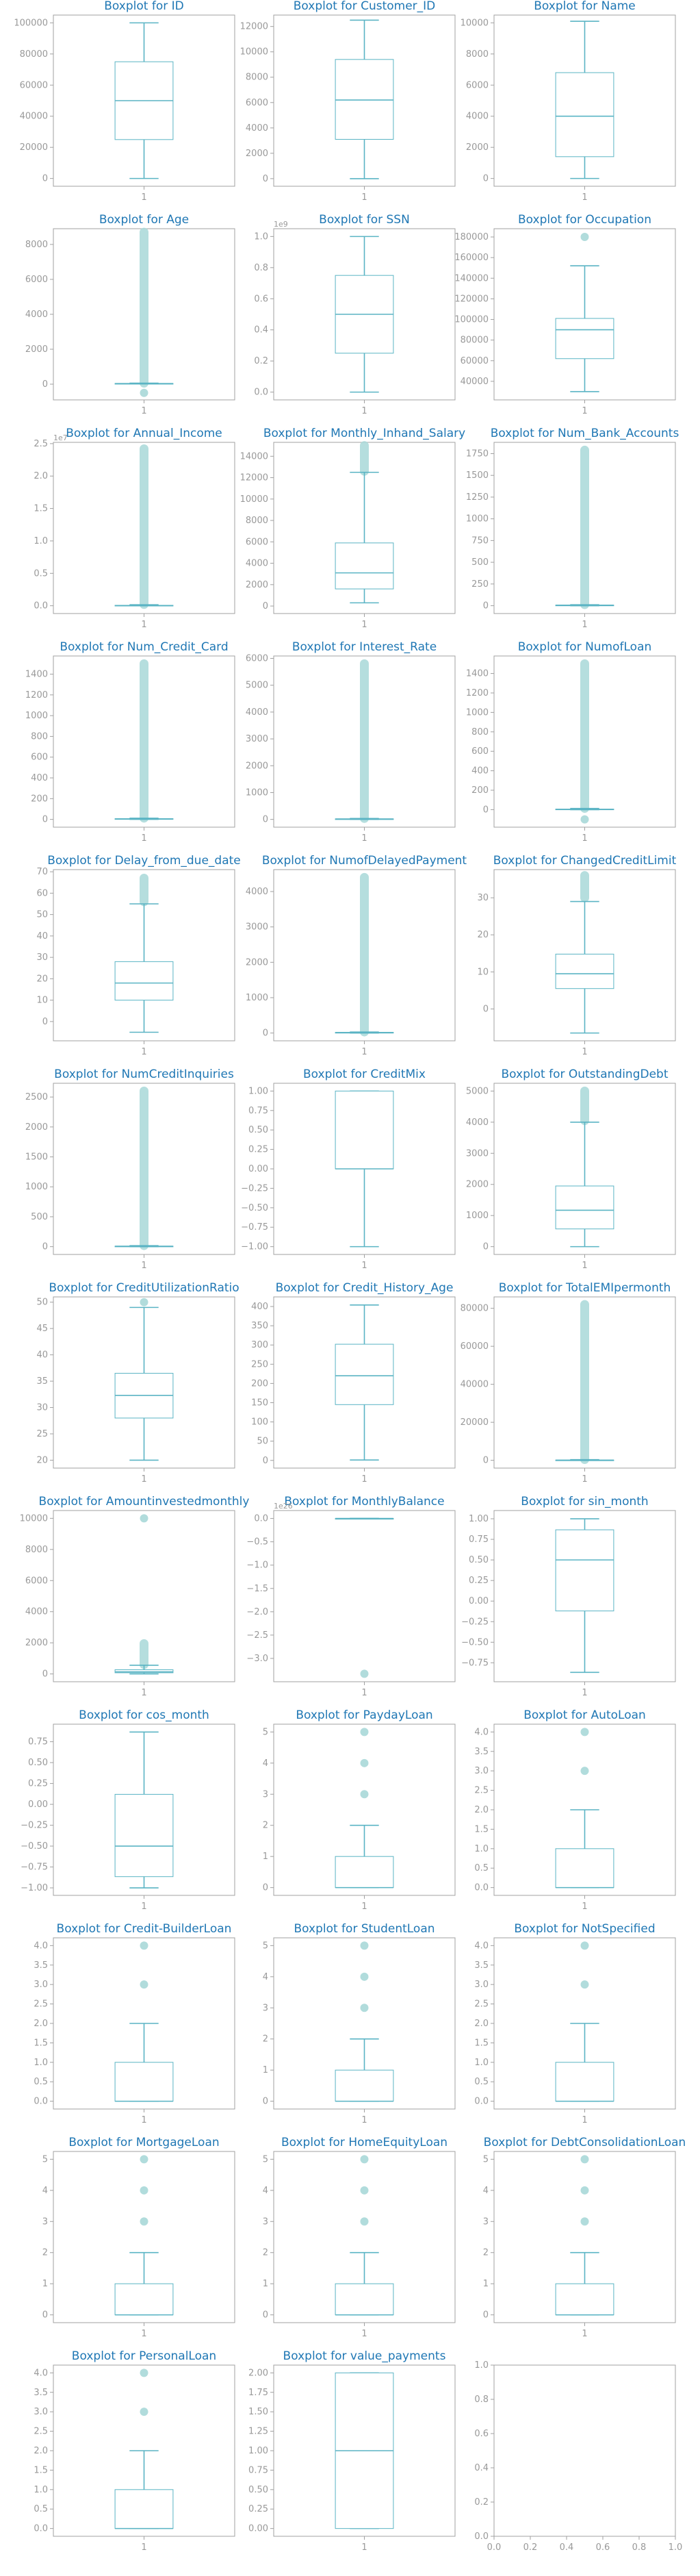  I want to click on y-tick-label: 800, so click(39, 737).